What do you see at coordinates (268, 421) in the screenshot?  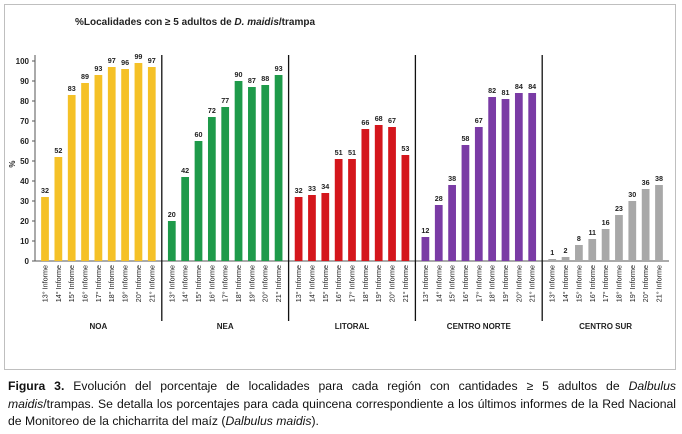 I see `caption-genus-2: Dalbulus maidis` at bounding box center [268, 421].